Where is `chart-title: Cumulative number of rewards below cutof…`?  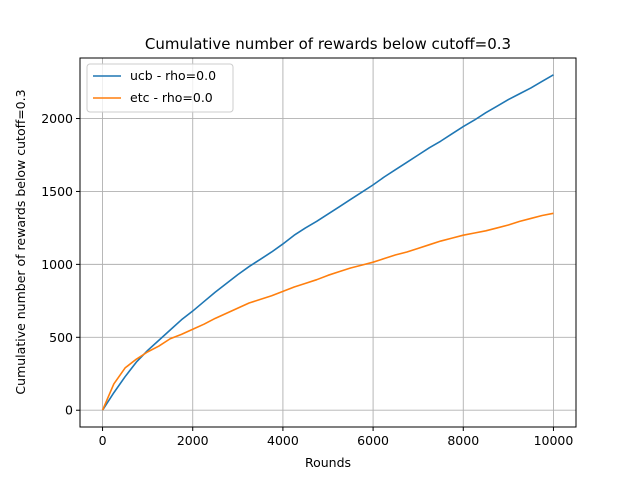 chart-title: Cumulative number of rewards below cutof… is located at coordinates (328, 44).